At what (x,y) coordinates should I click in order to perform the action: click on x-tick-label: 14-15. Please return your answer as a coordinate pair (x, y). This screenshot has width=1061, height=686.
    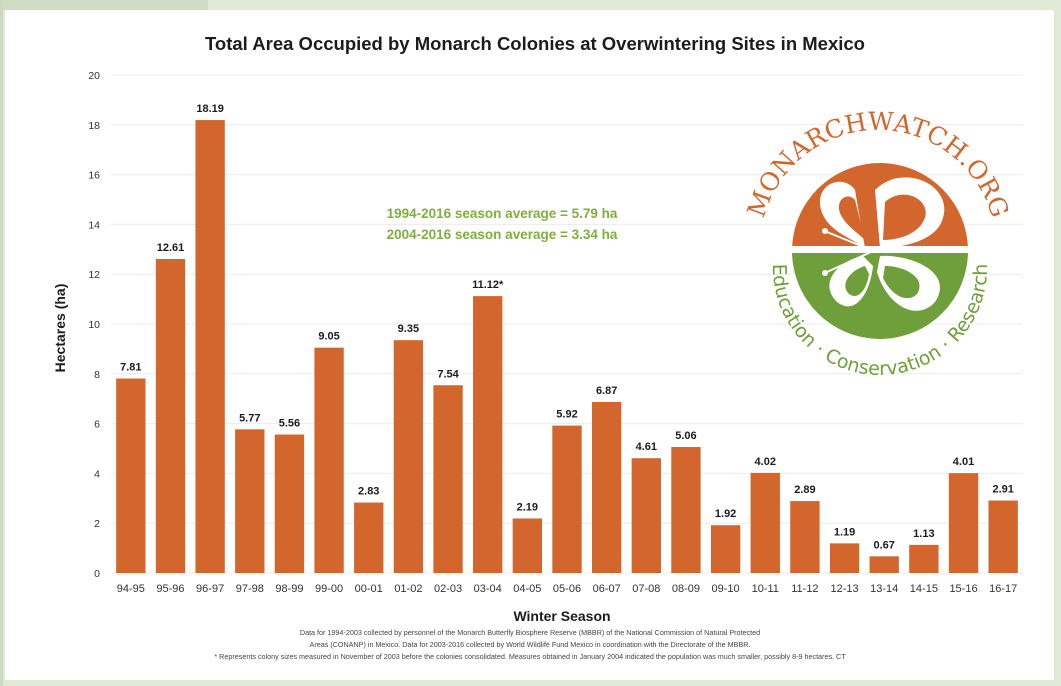
    Looking at the image, I should click on (924, 589).